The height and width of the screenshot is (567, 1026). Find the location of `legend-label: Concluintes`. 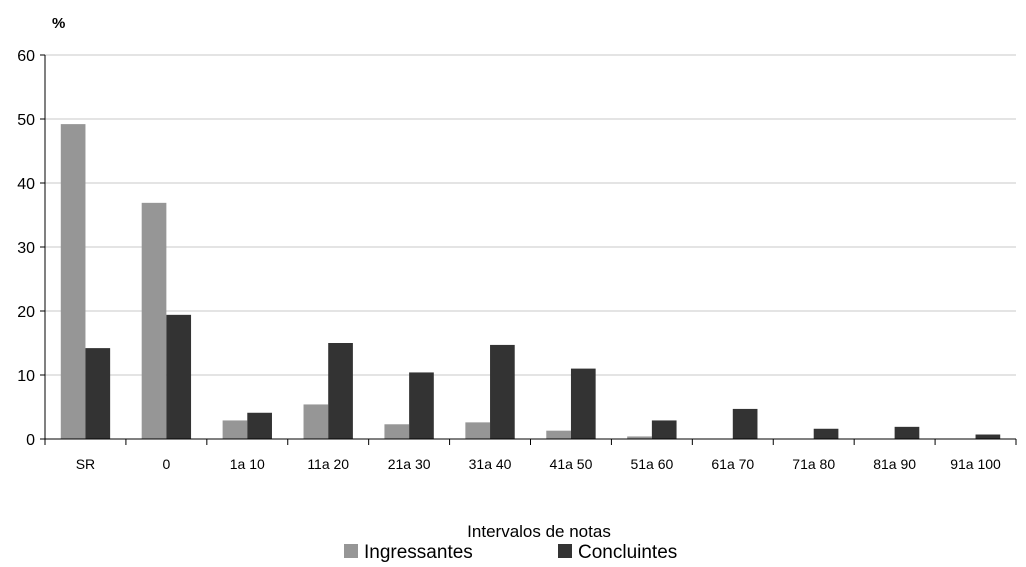

legend-label: Concluintes is located at coordinates (627, 552).